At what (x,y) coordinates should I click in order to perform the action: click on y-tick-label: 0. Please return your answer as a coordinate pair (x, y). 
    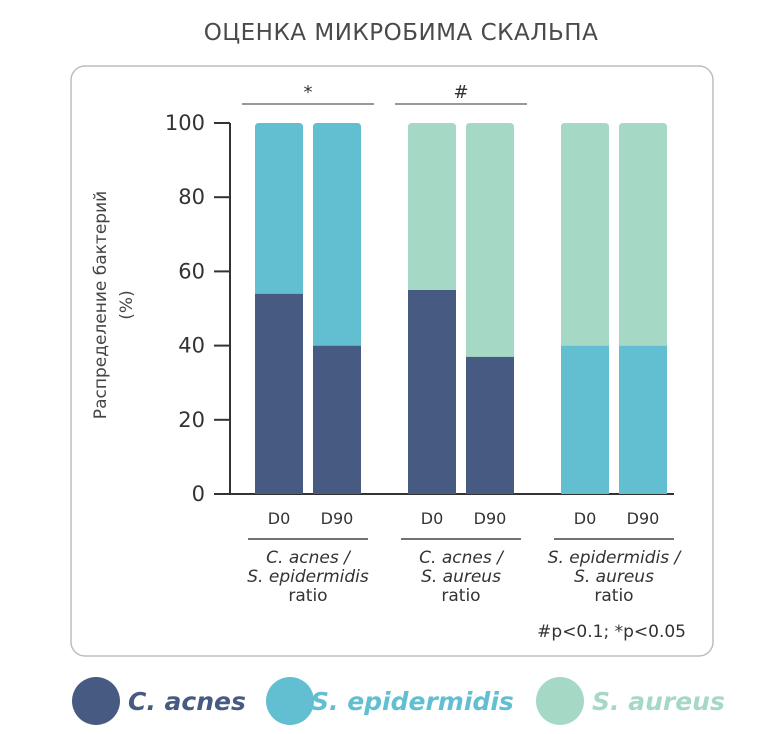
    Looking at the image, I should click on (198, 494).